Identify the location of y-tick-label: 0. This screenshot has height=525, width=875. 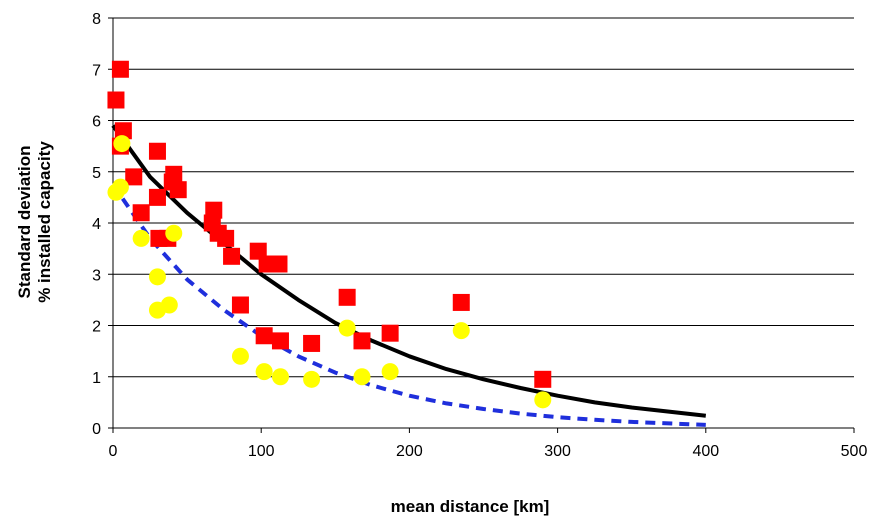
(96, 429).